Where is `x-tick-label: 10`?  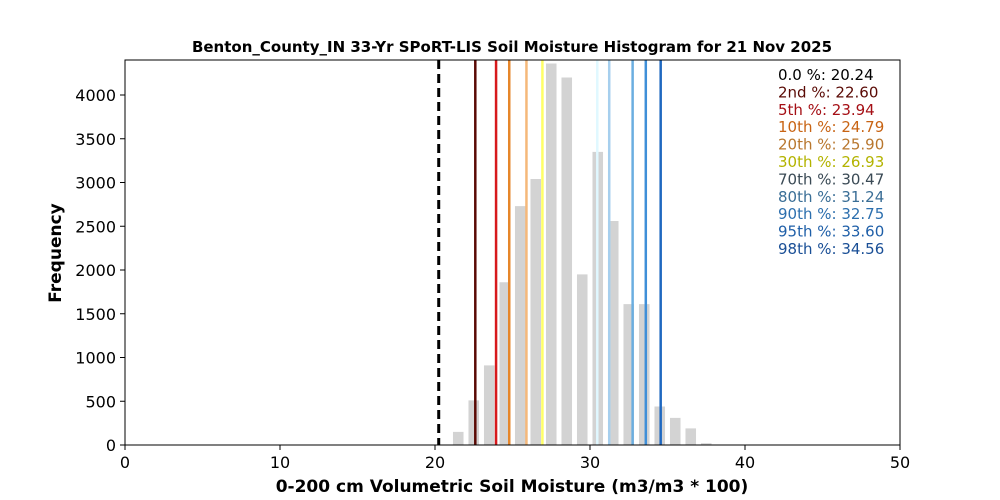 x-tick-label: 10 is located at coordinates (280, 462).